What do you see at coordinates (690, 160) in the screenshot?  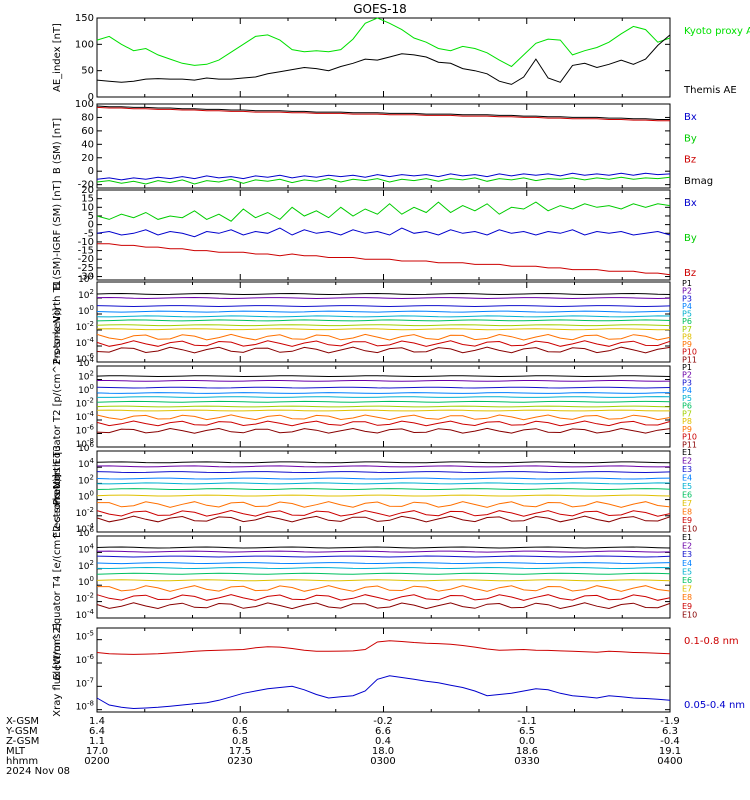 I see `legend-entry-2: Bz` at bounding box center [690, 160].